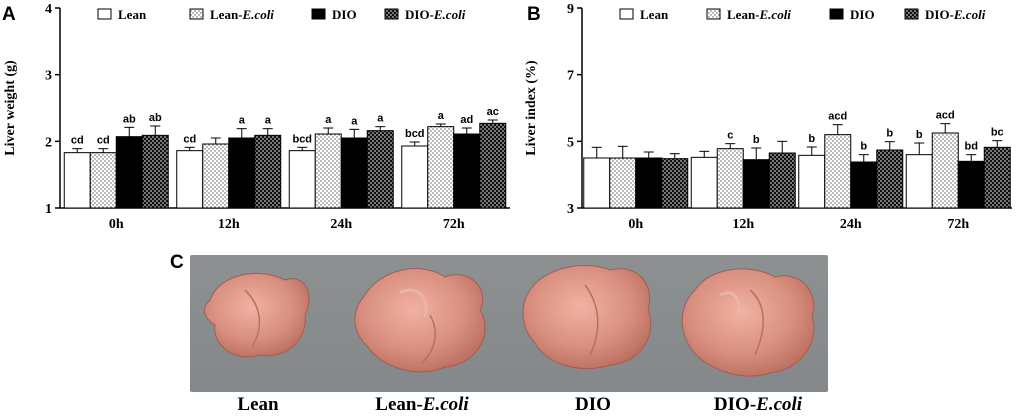  What do you see at coordinates (713, 14) in the screenshot?
I see `legend-swatch-lean-ecoli` at bounding box center [713, 14].